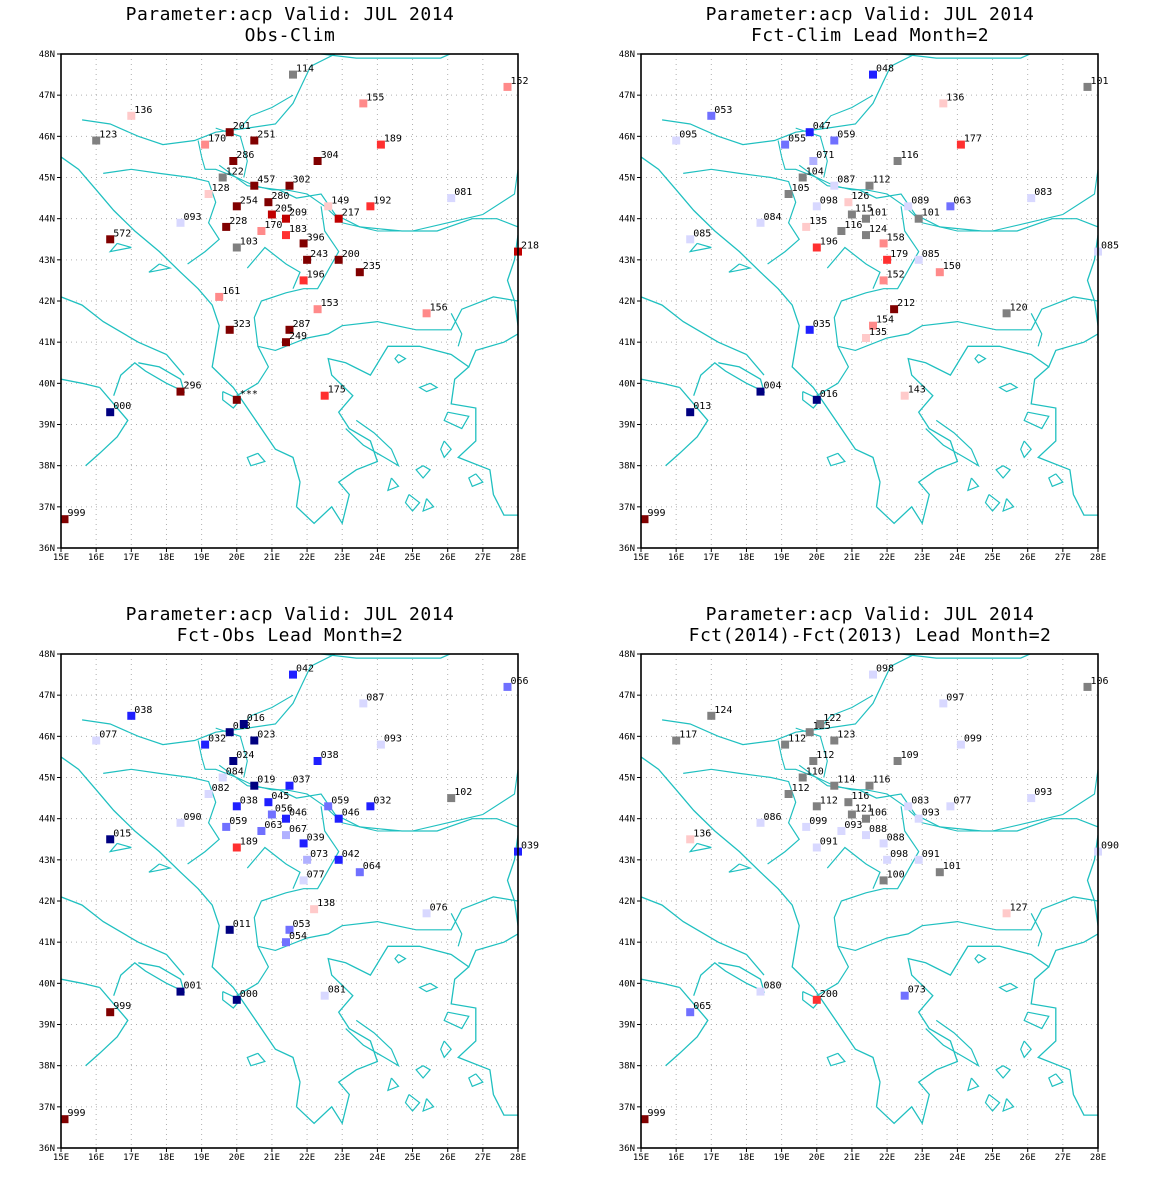  What do you see at coordinates (815, 172) in the screenshot?
I see `station-label: 104` at bounding box center [815, 172].